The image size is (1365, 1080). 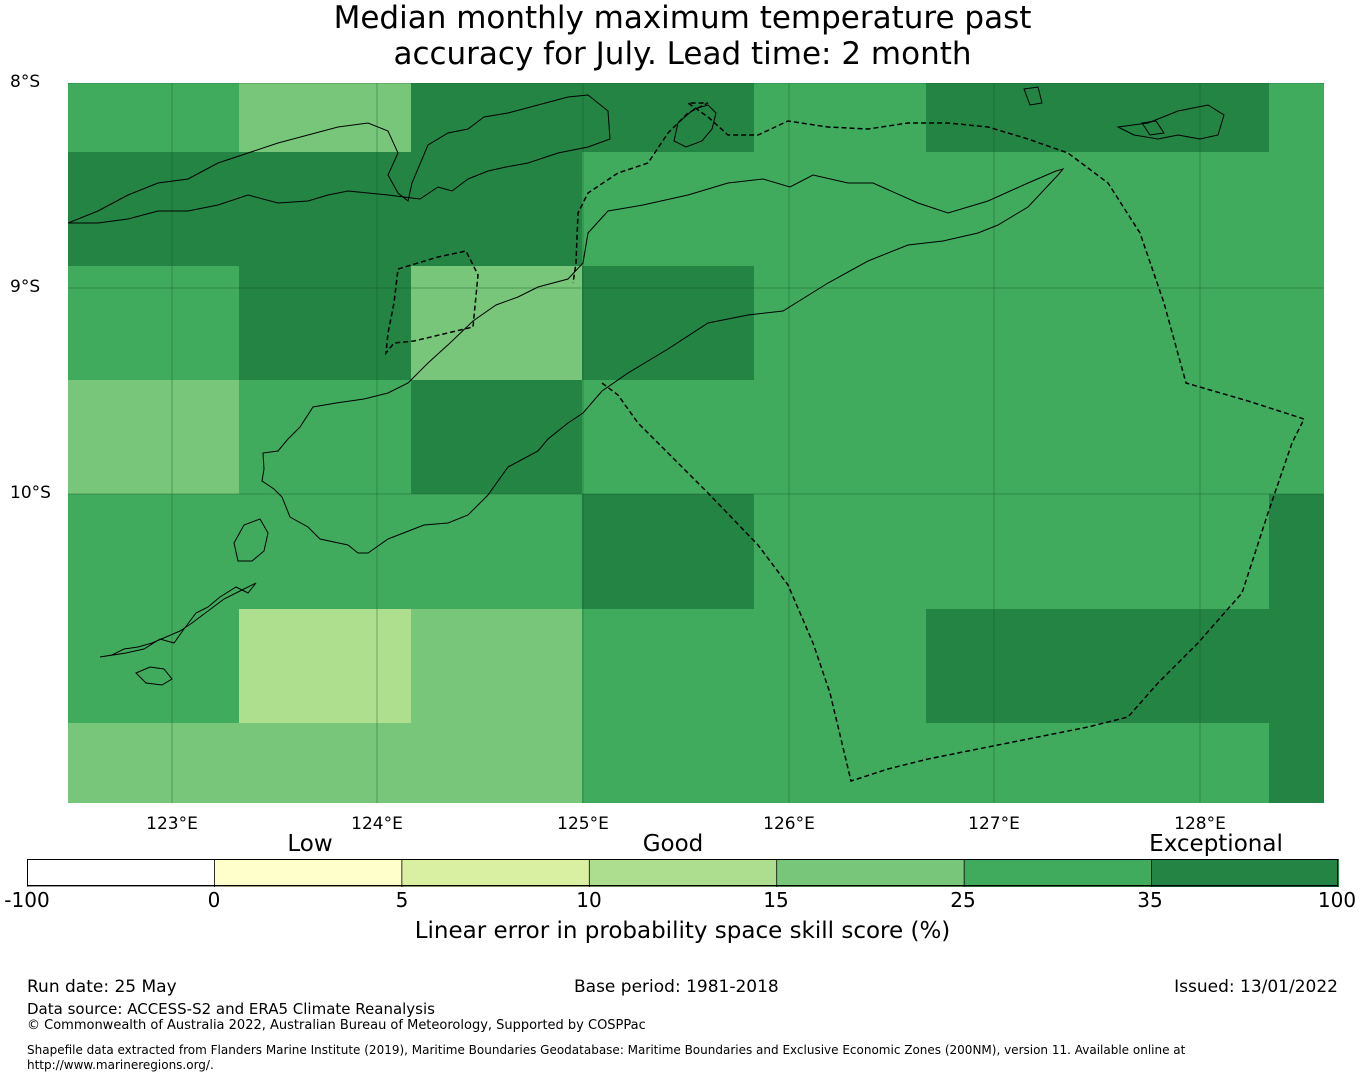 What do you see at coordinates (172, 824) in the screenshot?
I see `lon-label-123e: 123°E` at bounding box center [172, 824].